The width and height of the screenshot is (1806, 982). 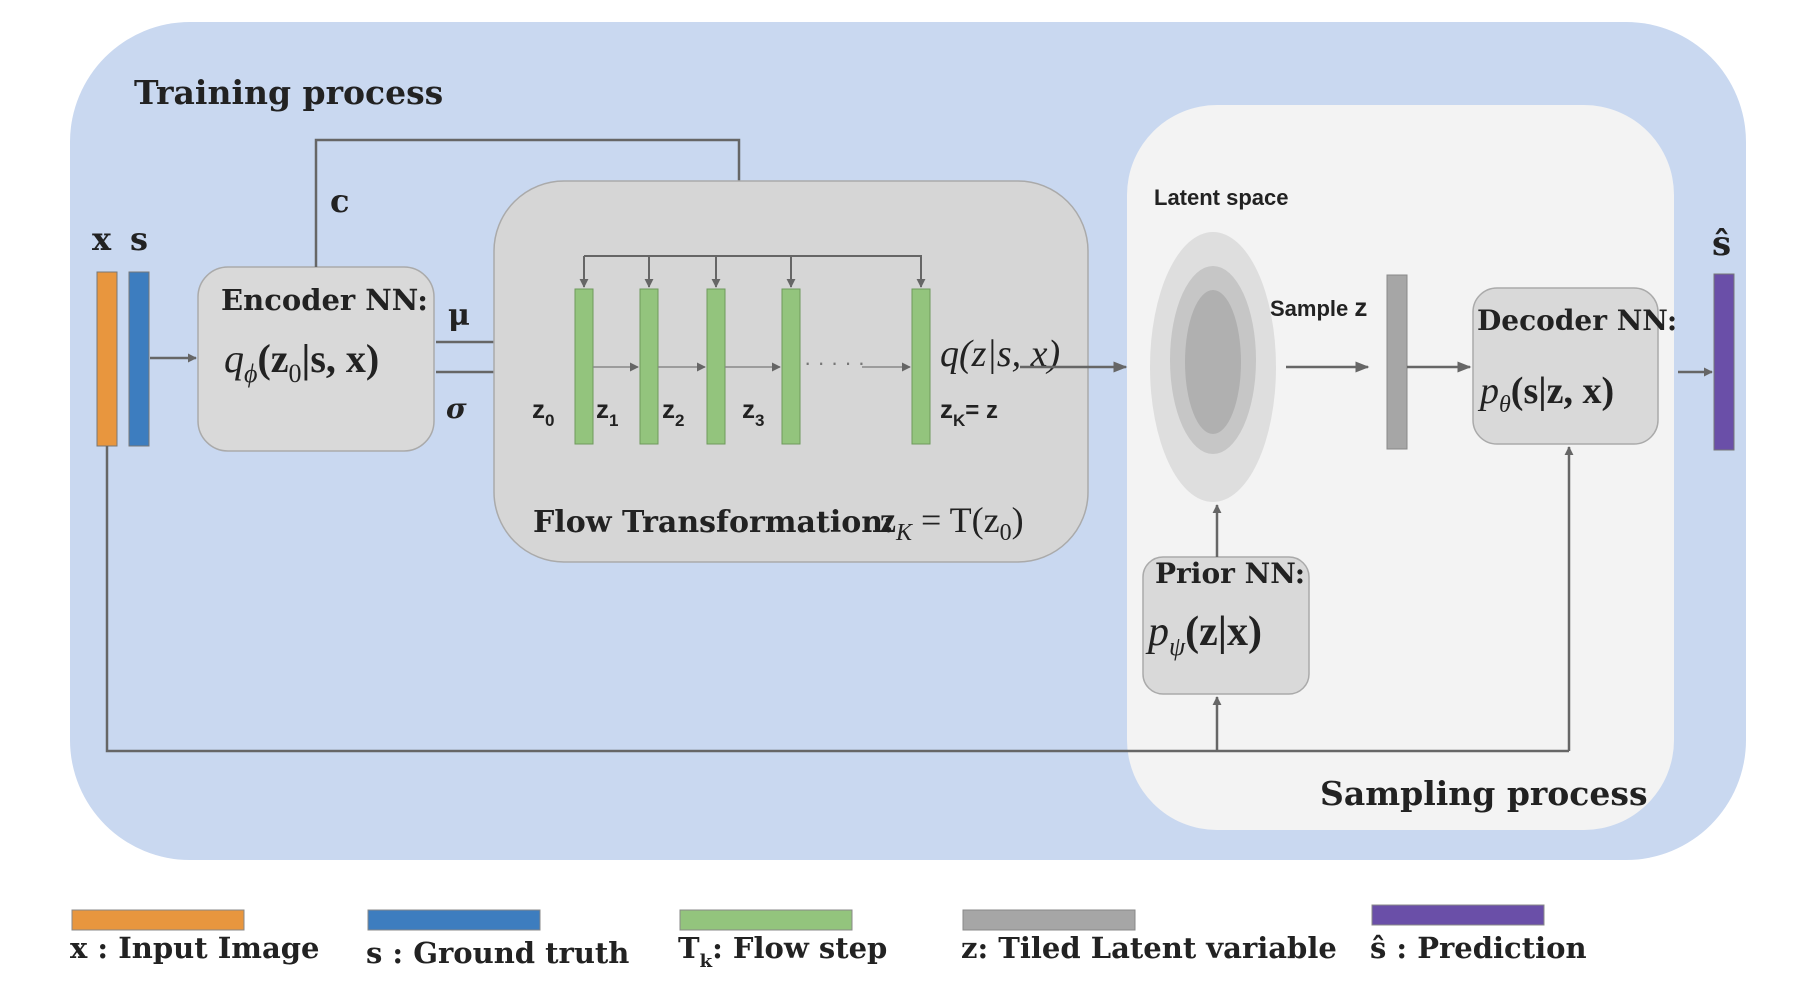 I want to click on sampling-title: Sampling process, so click(x=1484, y=793).